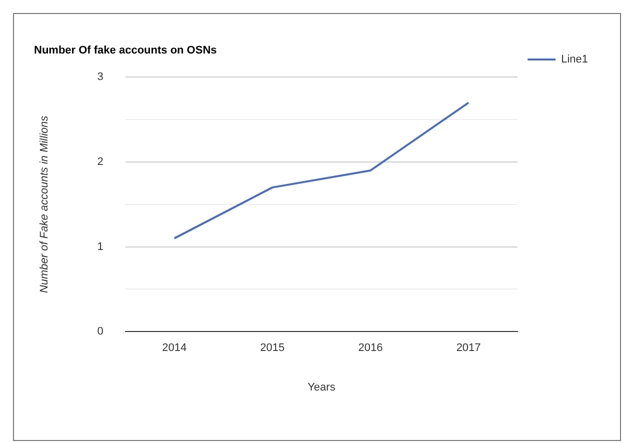  I want to click on x-tick-label: 2017, so click(468, 348).